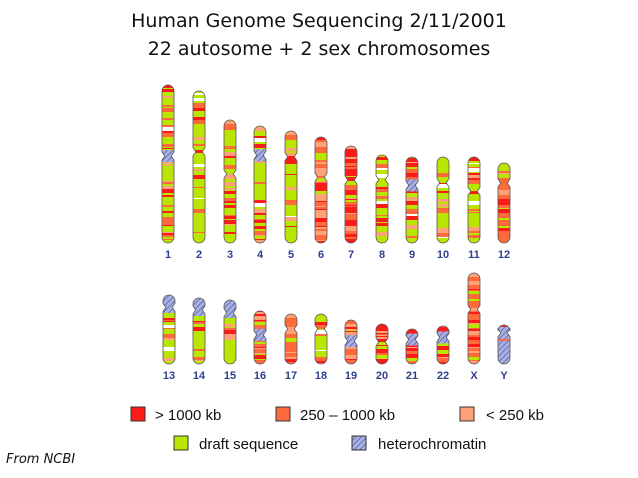 The width and height of the screenshot is (638, 478). What do you see at coordinates (443, 208) in the screenshot?
I see `chromosome-10: 10` at bounding box center [443, 208].